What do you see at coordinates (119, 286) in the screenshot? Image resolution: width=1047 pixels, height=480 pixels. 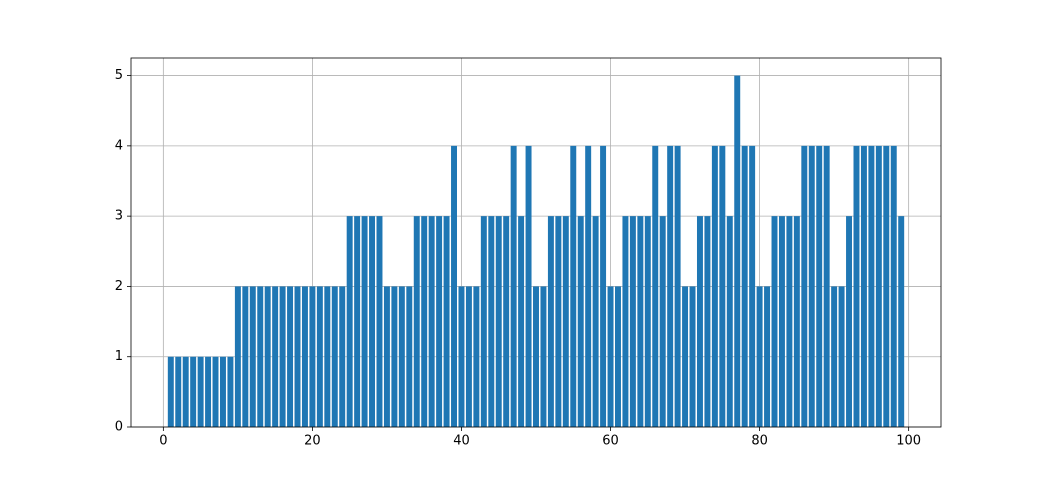 I see `y-tick-label: 2` at bounding box center [119, 286].